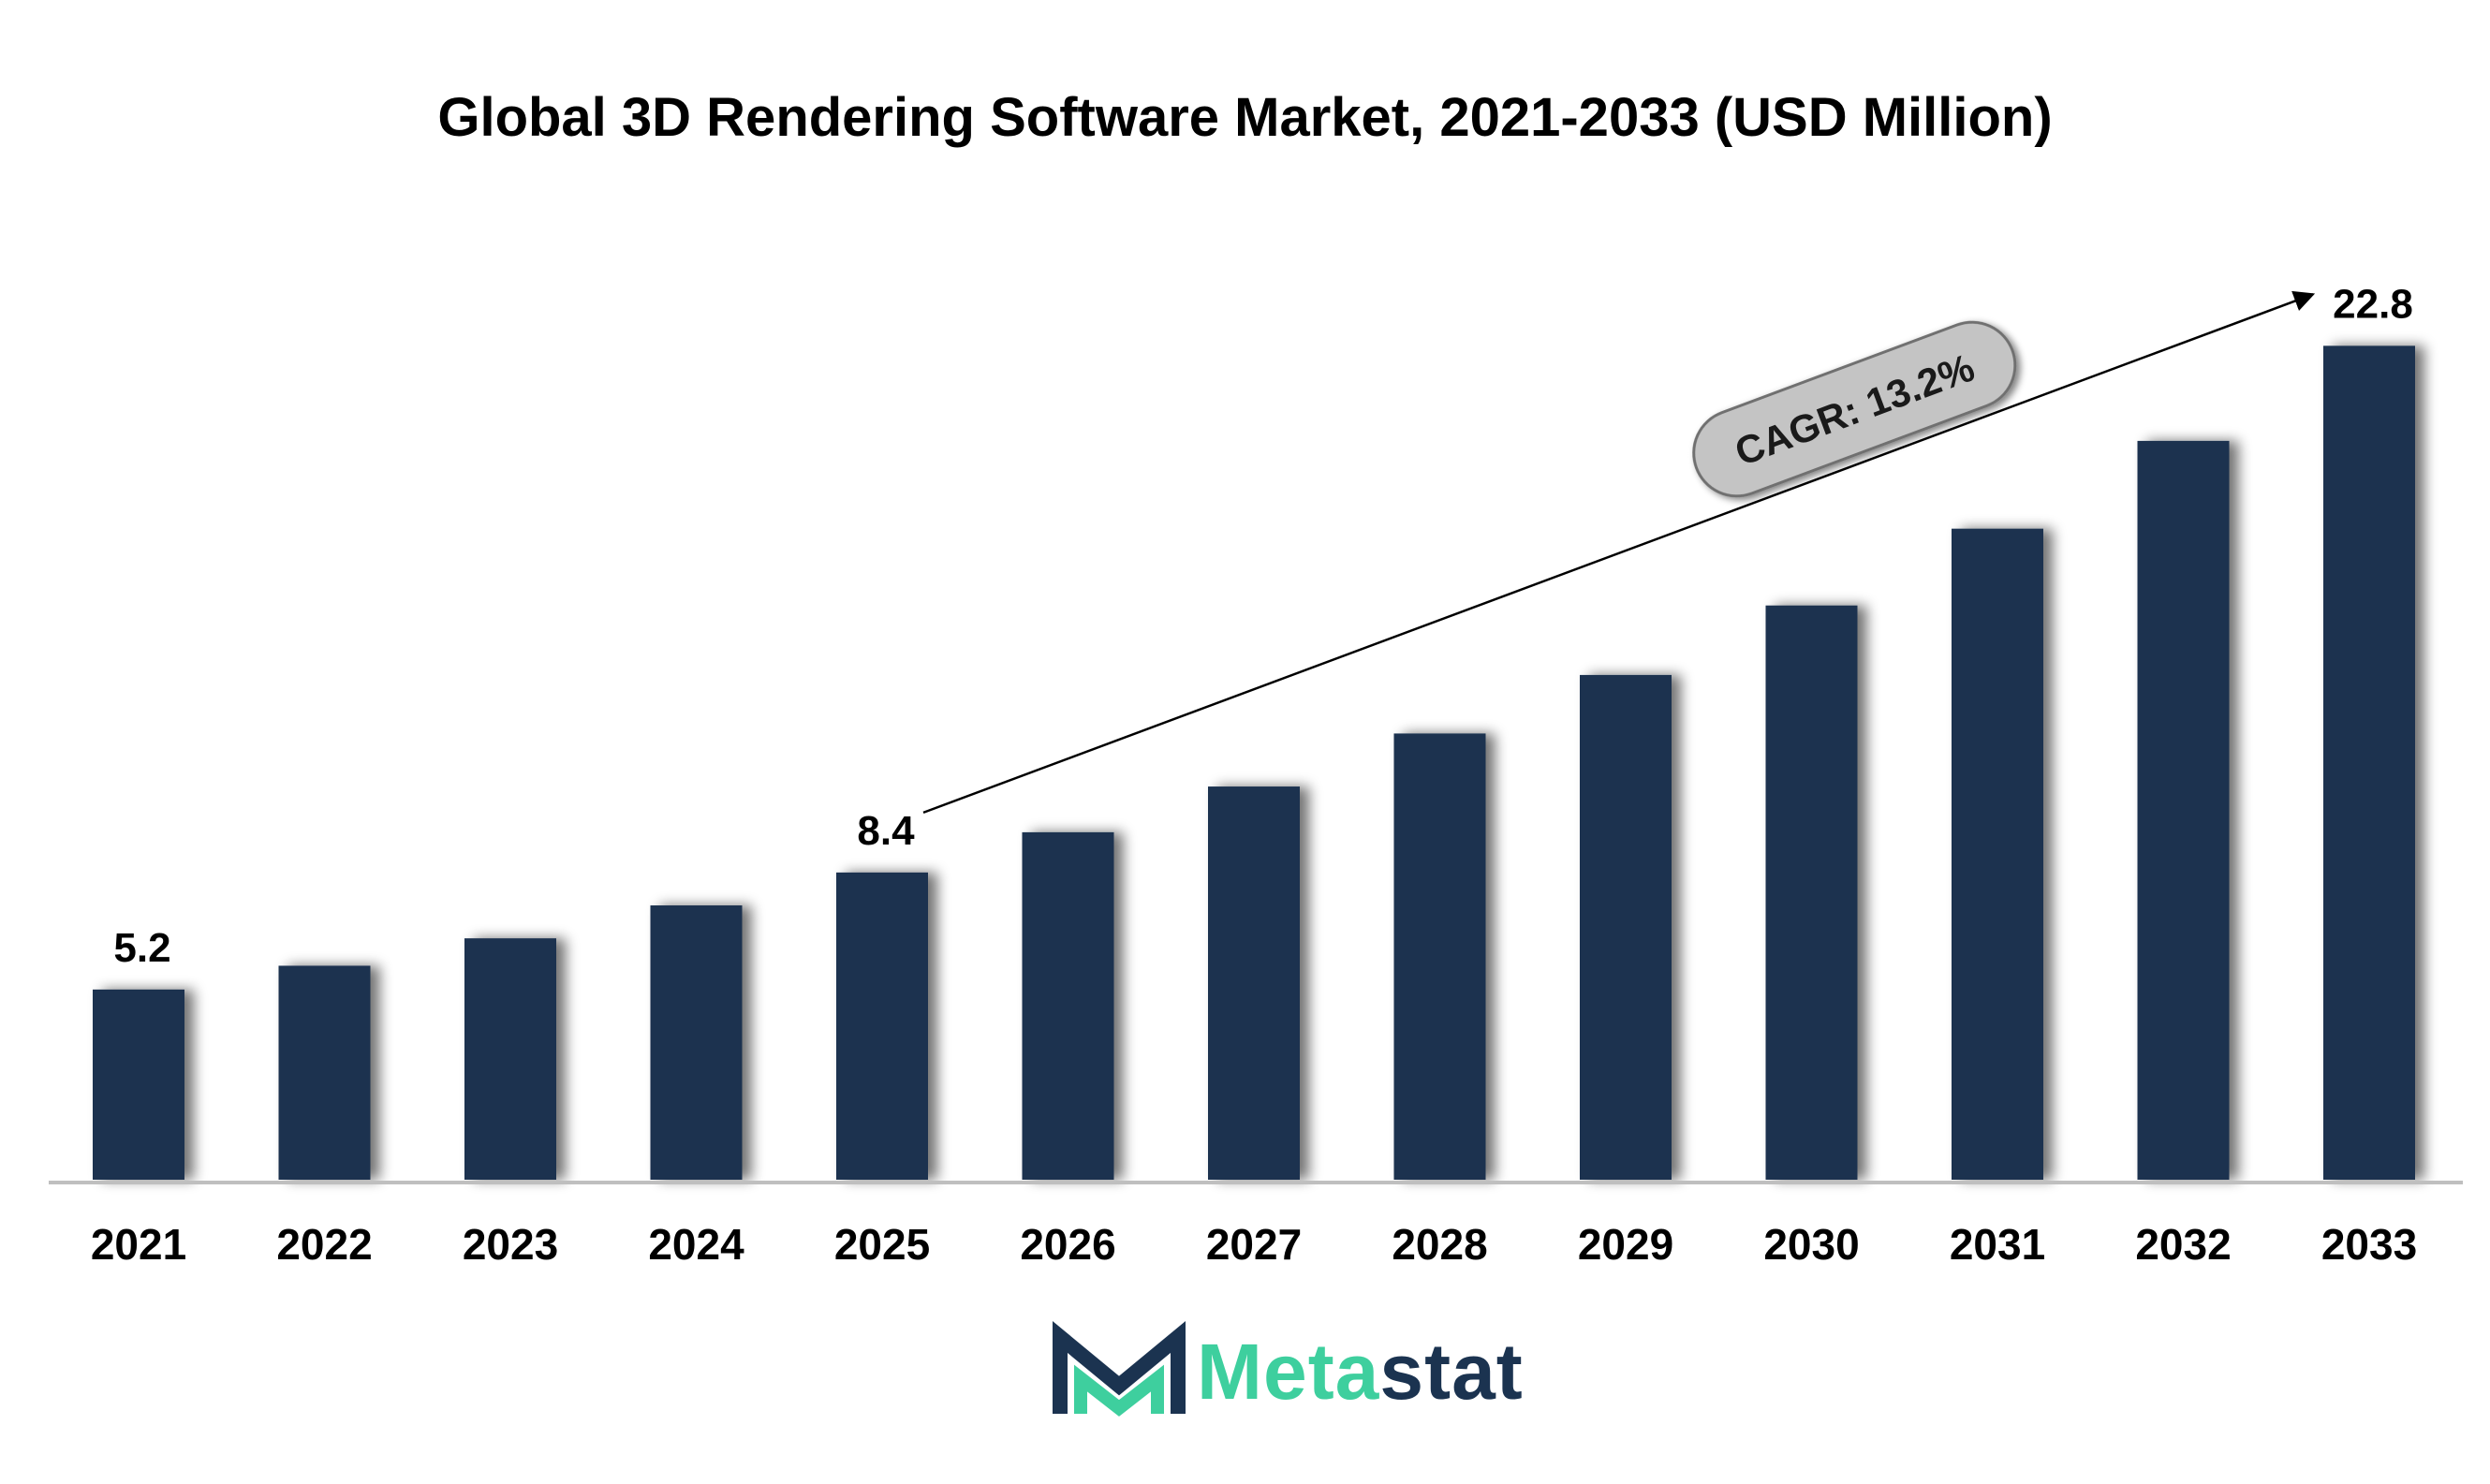 The image size is (2490, 1484). I want to click on bar-2024, so click(696, 1042).